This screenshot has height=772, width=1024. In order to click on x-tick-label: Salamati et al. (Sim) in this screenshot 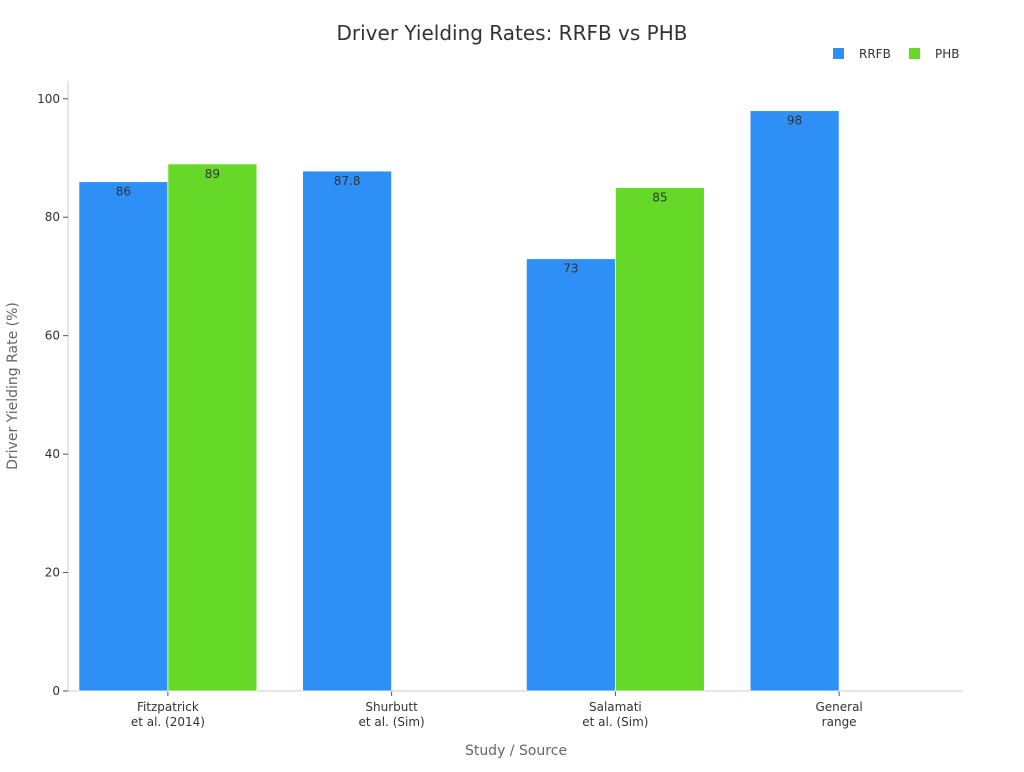, I will do `click(615, 714)`.